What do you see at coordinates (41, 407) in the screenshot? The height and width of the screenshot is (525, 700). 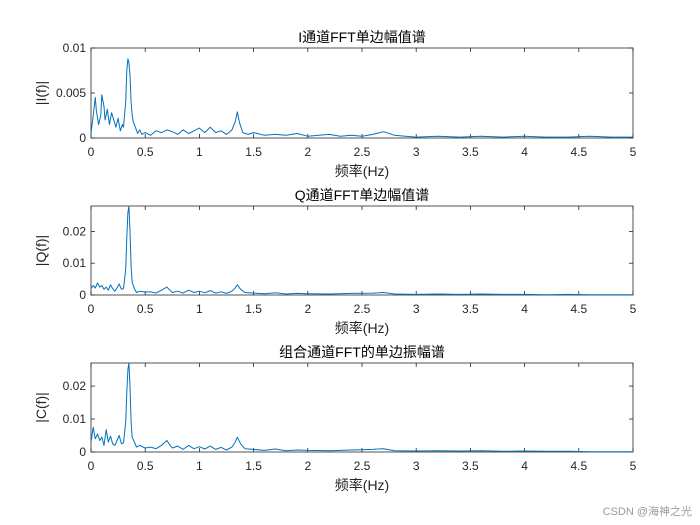 I see `y-axis-label: |C(f)|` at bounding box center [41, 407].